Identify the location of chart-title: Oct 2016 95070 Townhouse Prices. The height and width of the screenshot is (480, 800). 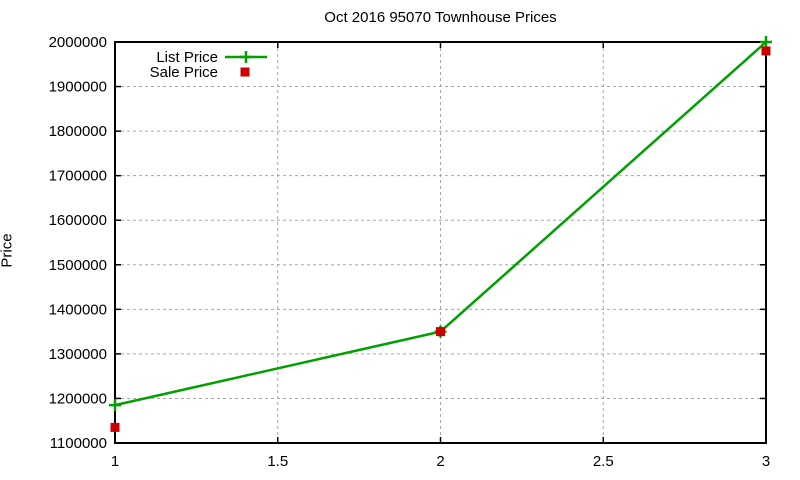
(440, 17).